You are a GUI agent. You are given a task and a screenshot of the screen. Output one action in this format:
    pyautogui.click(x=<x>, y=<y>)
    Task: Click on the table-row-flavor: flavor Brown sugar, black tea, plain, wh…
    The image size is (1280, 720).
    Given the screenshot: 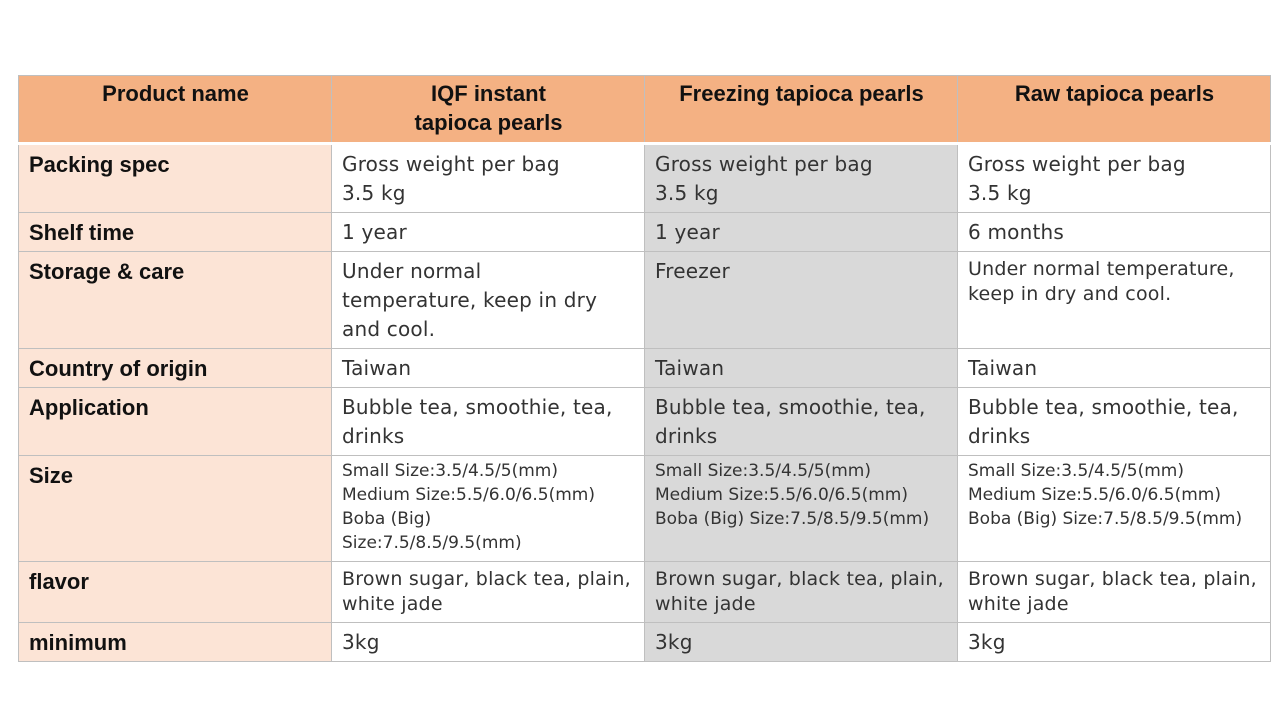 What is the action you would take?
    pyautogui.click(x=644, y=592)
    